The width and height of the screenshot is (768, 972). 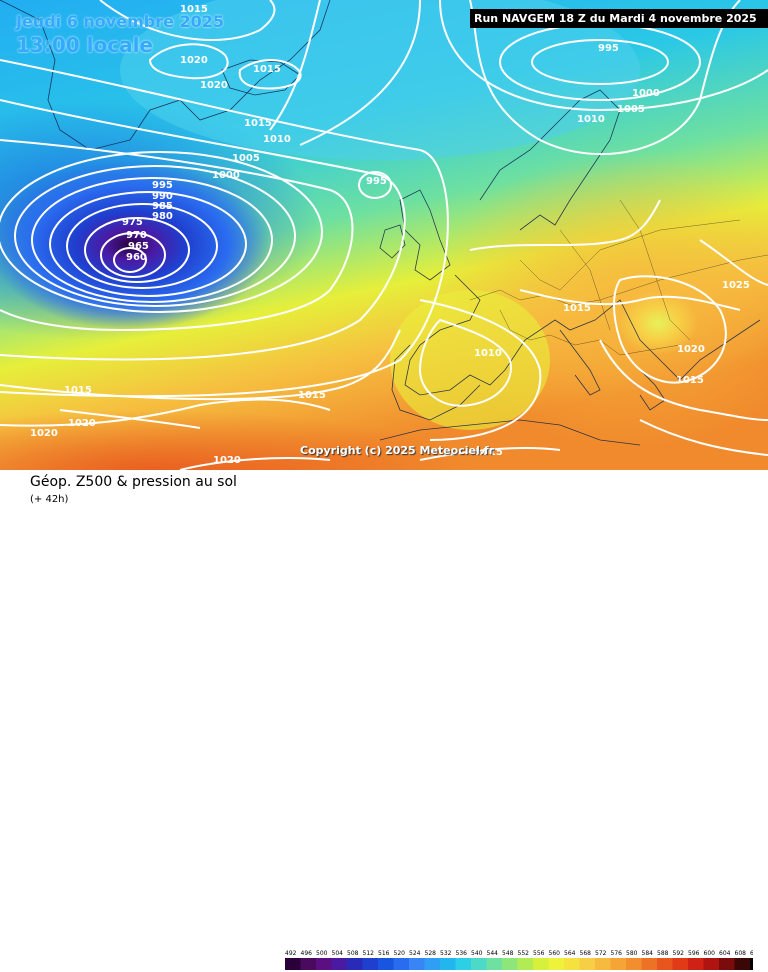 I want to click on legend-tick-label: 552, so click(x=524, y=953).